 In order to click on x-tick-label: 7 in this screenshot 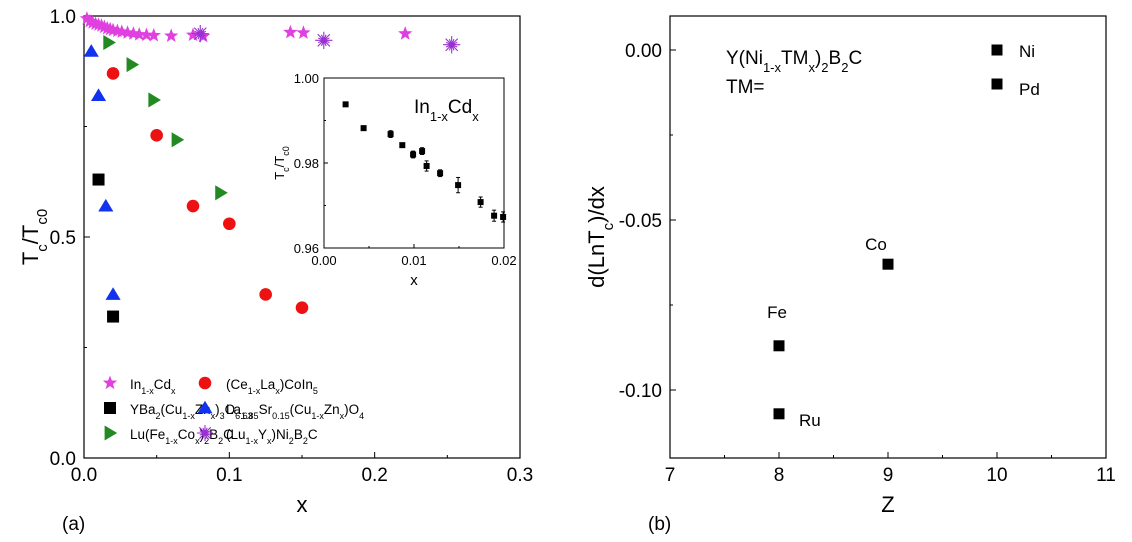, I will do `click(670, 475)`.